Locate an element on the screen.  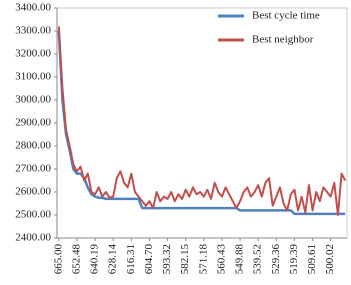
x-tick-label: 582.15 is located at coordinates (185, 259).